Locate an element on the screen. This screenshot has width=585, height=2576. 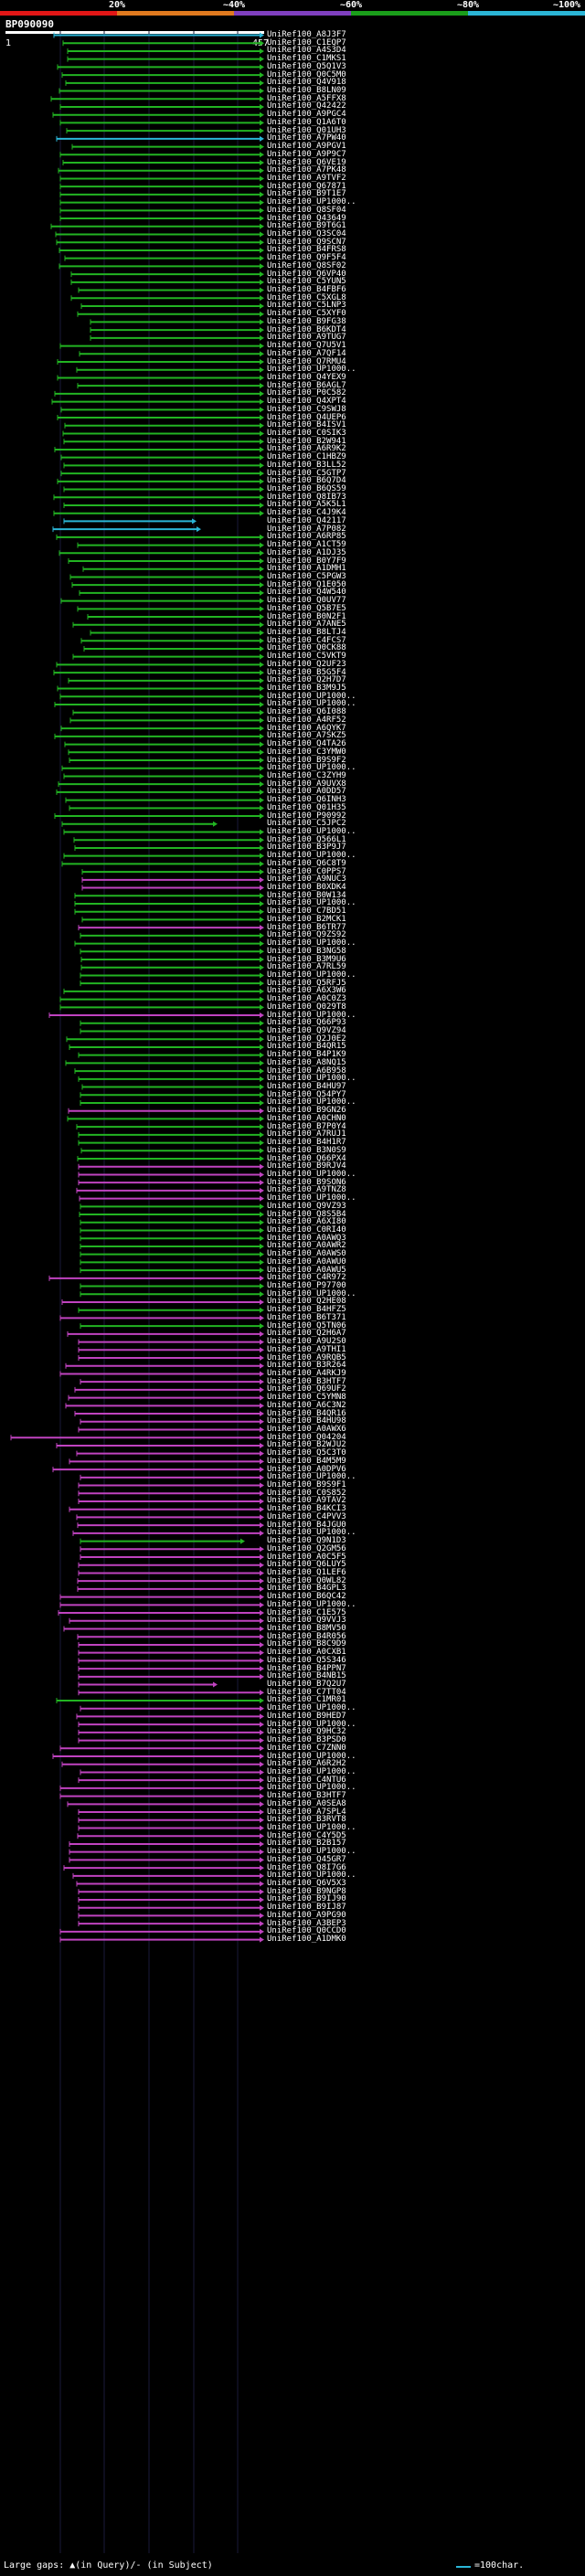
hit-id: UniRef100_Q2HE08 is located at coordinates (307, 1302).